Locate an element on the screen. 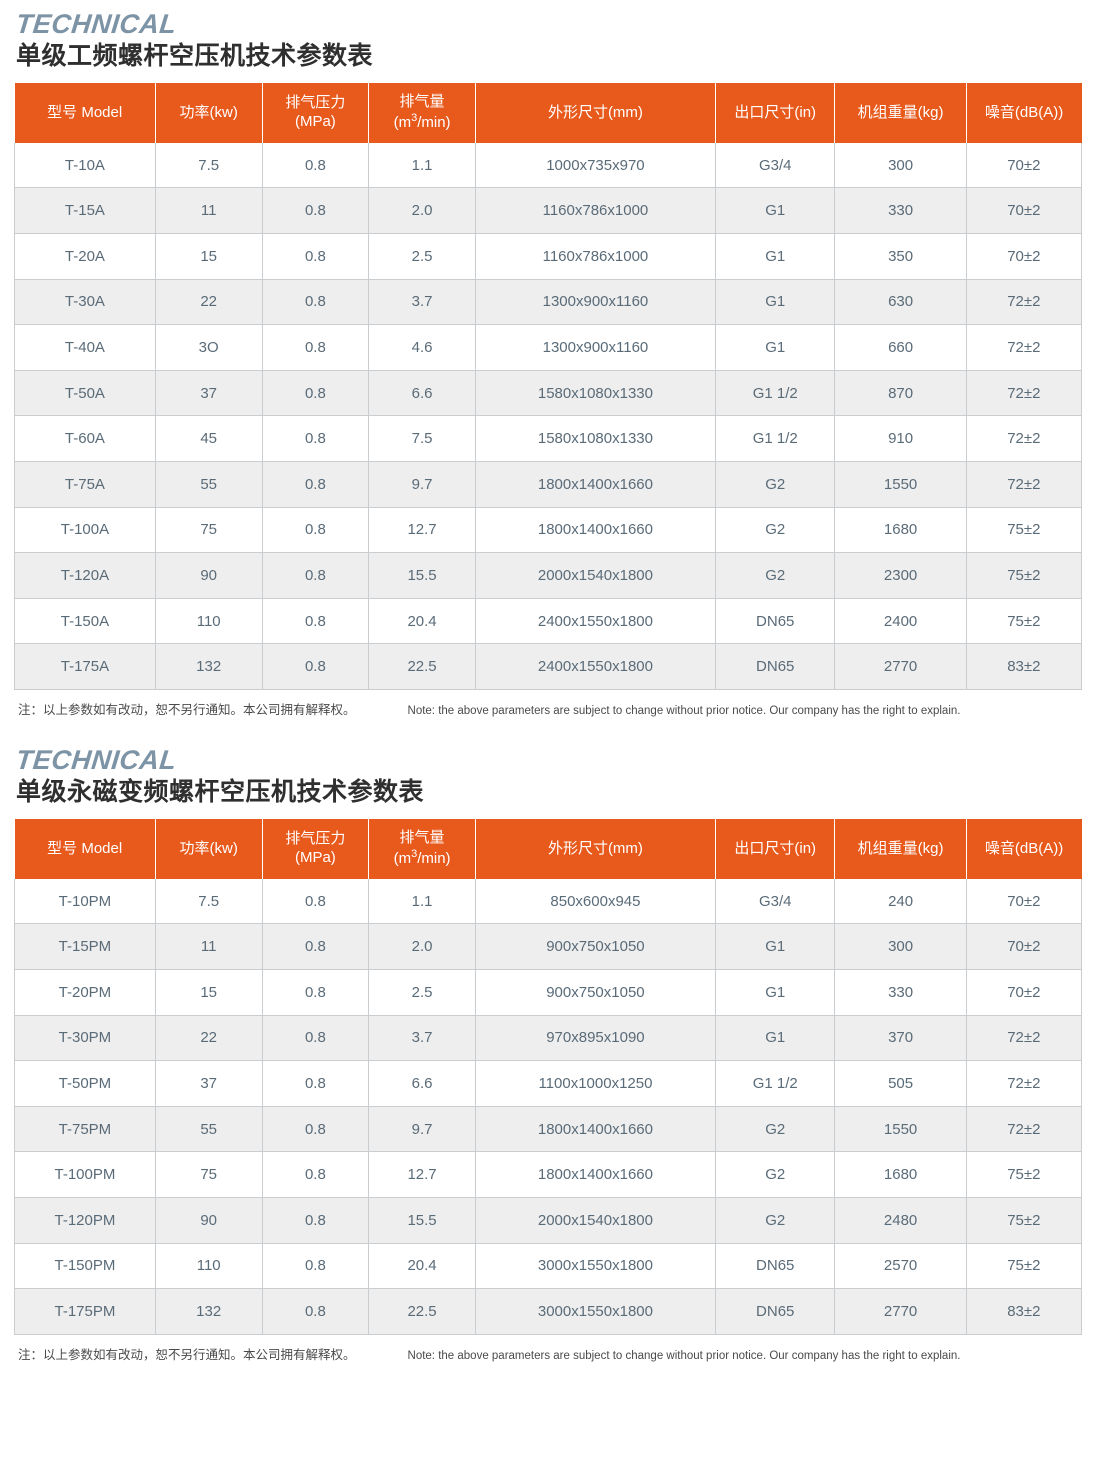 Image resolution: width=1096 pixels, height=1480 pixels. table-row: T-40A 3O 0.8 4.6 1300x900x1160 G1 660 72±2 is located at coordinates (548, 347).